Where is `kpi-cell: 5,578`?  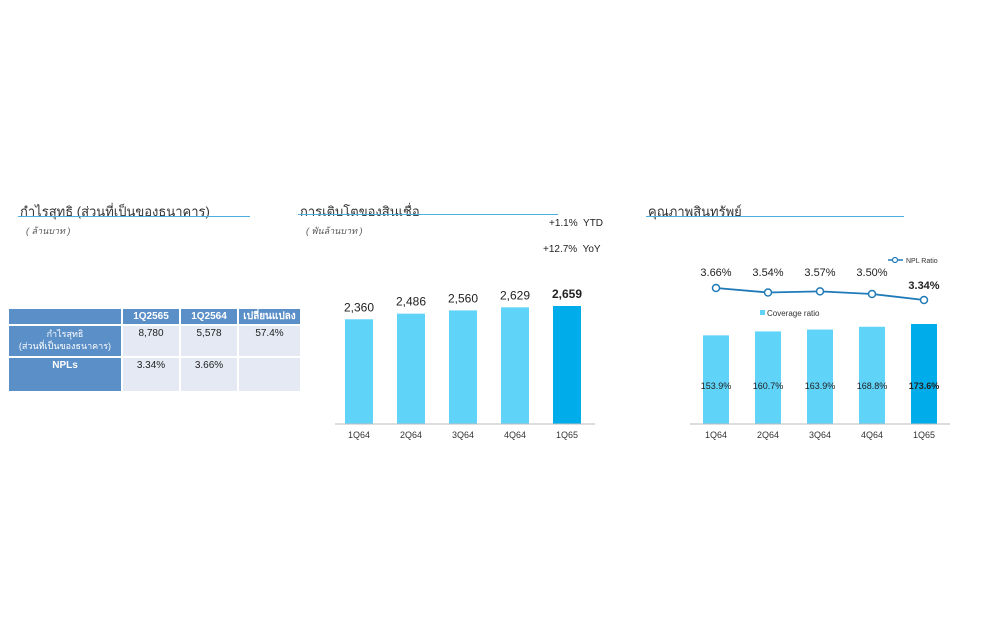
kpi-cell: 5,578 is located at coordinates (209, 341).